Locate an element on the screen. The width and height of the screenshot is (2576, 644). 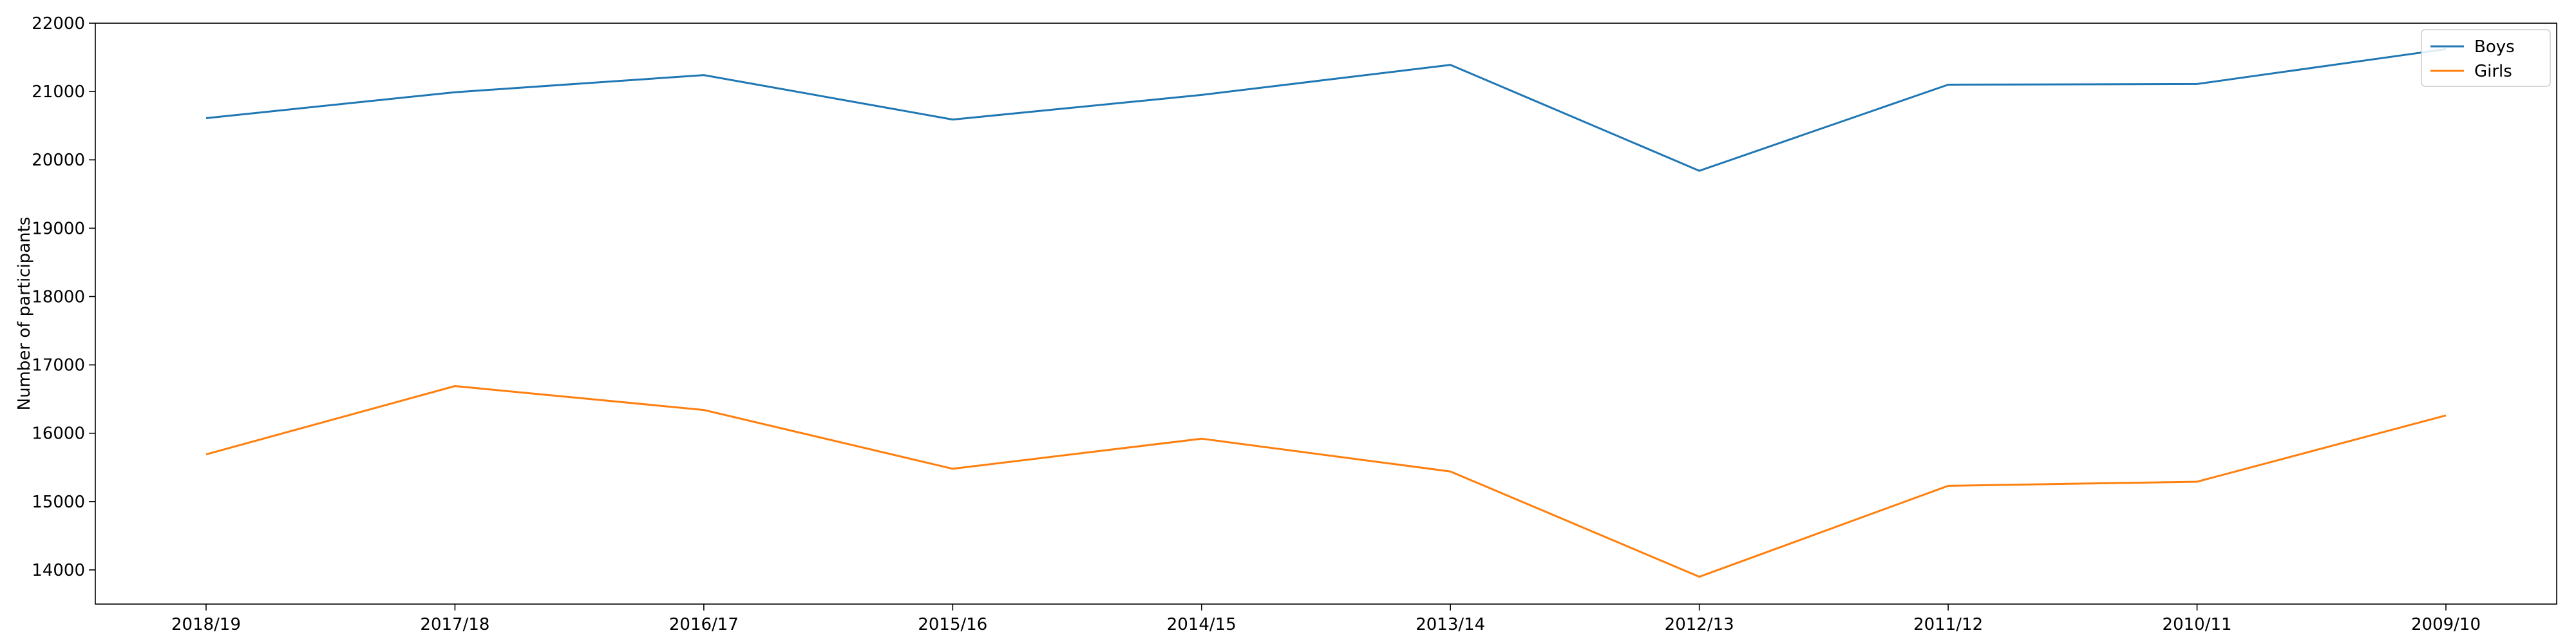
legend: Boys Girls is located at coordinates (2486, 58).